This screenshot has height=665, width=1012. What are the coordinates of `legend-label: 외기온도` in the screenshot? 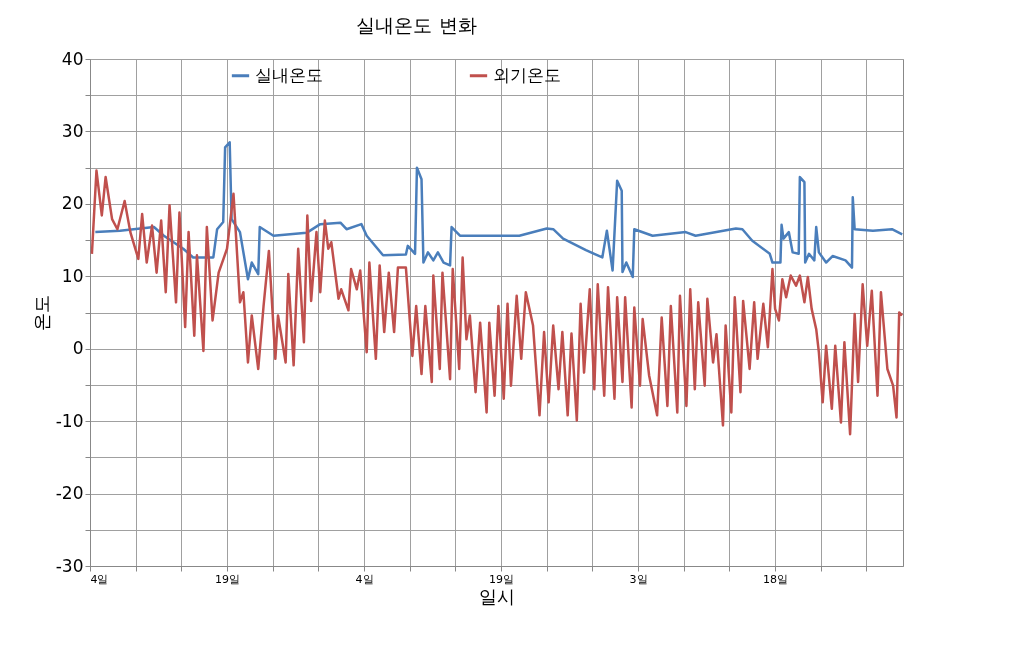 It's located at (527, 74).